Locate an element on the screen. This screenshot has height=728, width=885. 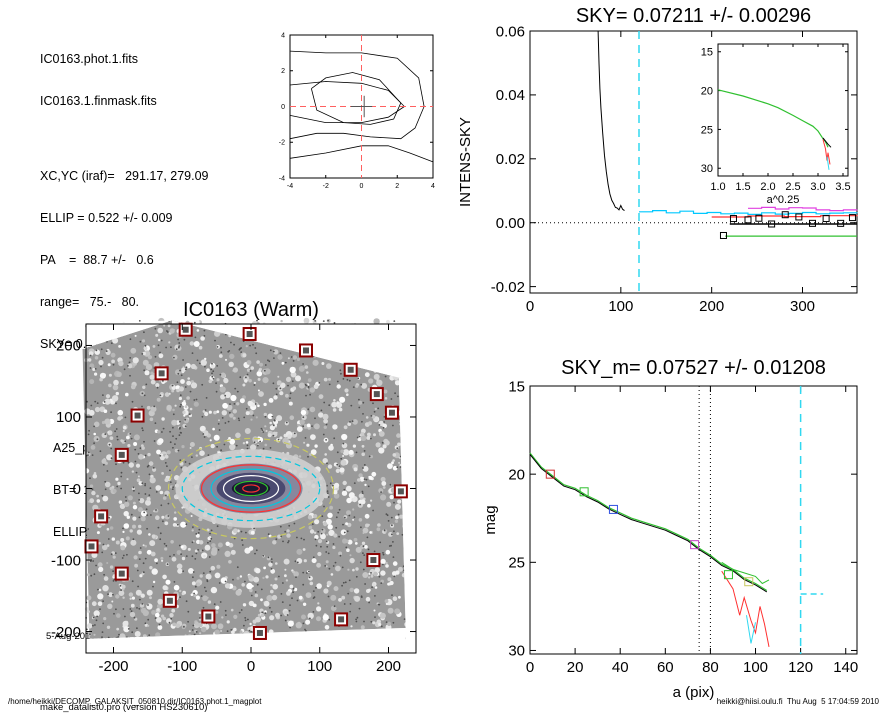
mag-tail-green is located at coordinates (745, 573).